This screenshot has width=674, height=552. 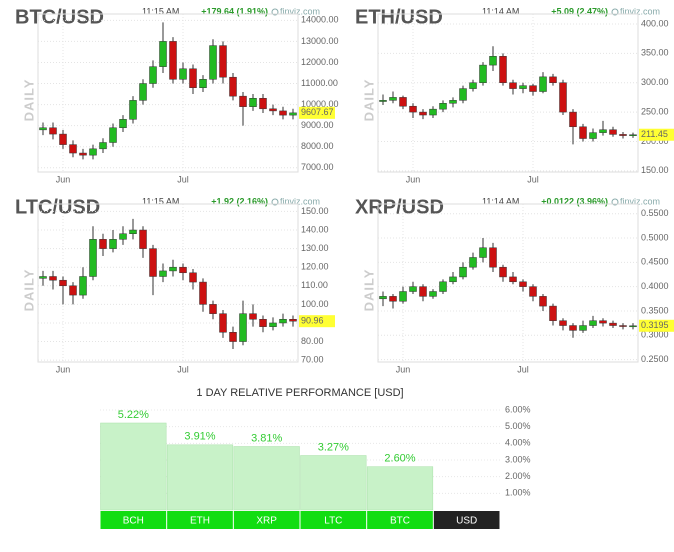 I want to click on panel-title: LTC/USD, so click(x=57, y=207).